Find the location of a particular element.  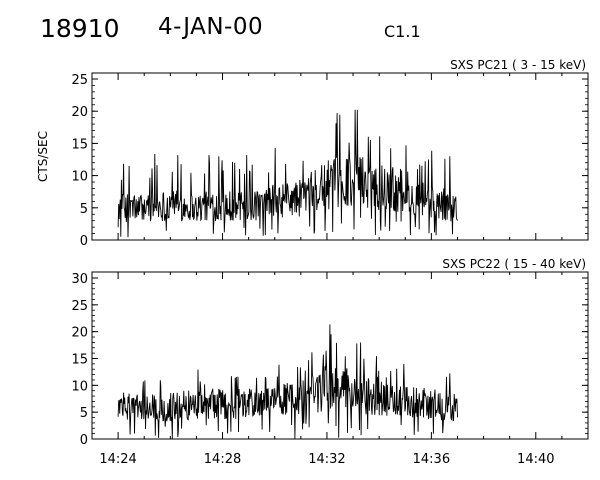

series-line is located at coordinates (287, 381).